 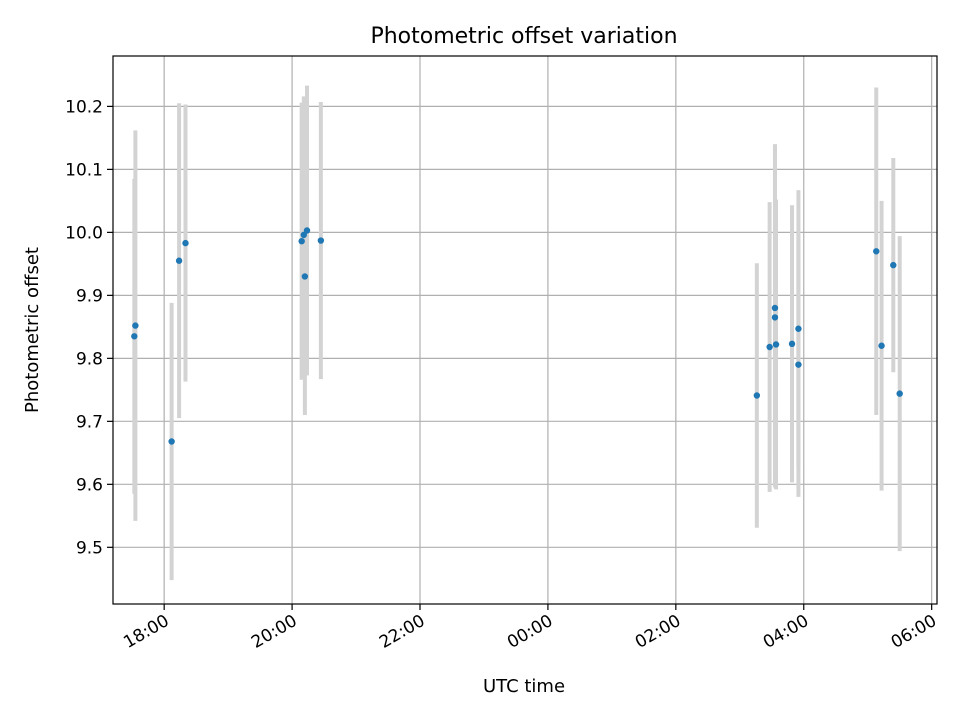 What do you see at coordinates (89, 327) in the screenshot?
I see `y-axis-ticks: 9.5 9.6 9.7 9.8 9.9 10.0 10.1 10.2` at bounding box center [89, 327].